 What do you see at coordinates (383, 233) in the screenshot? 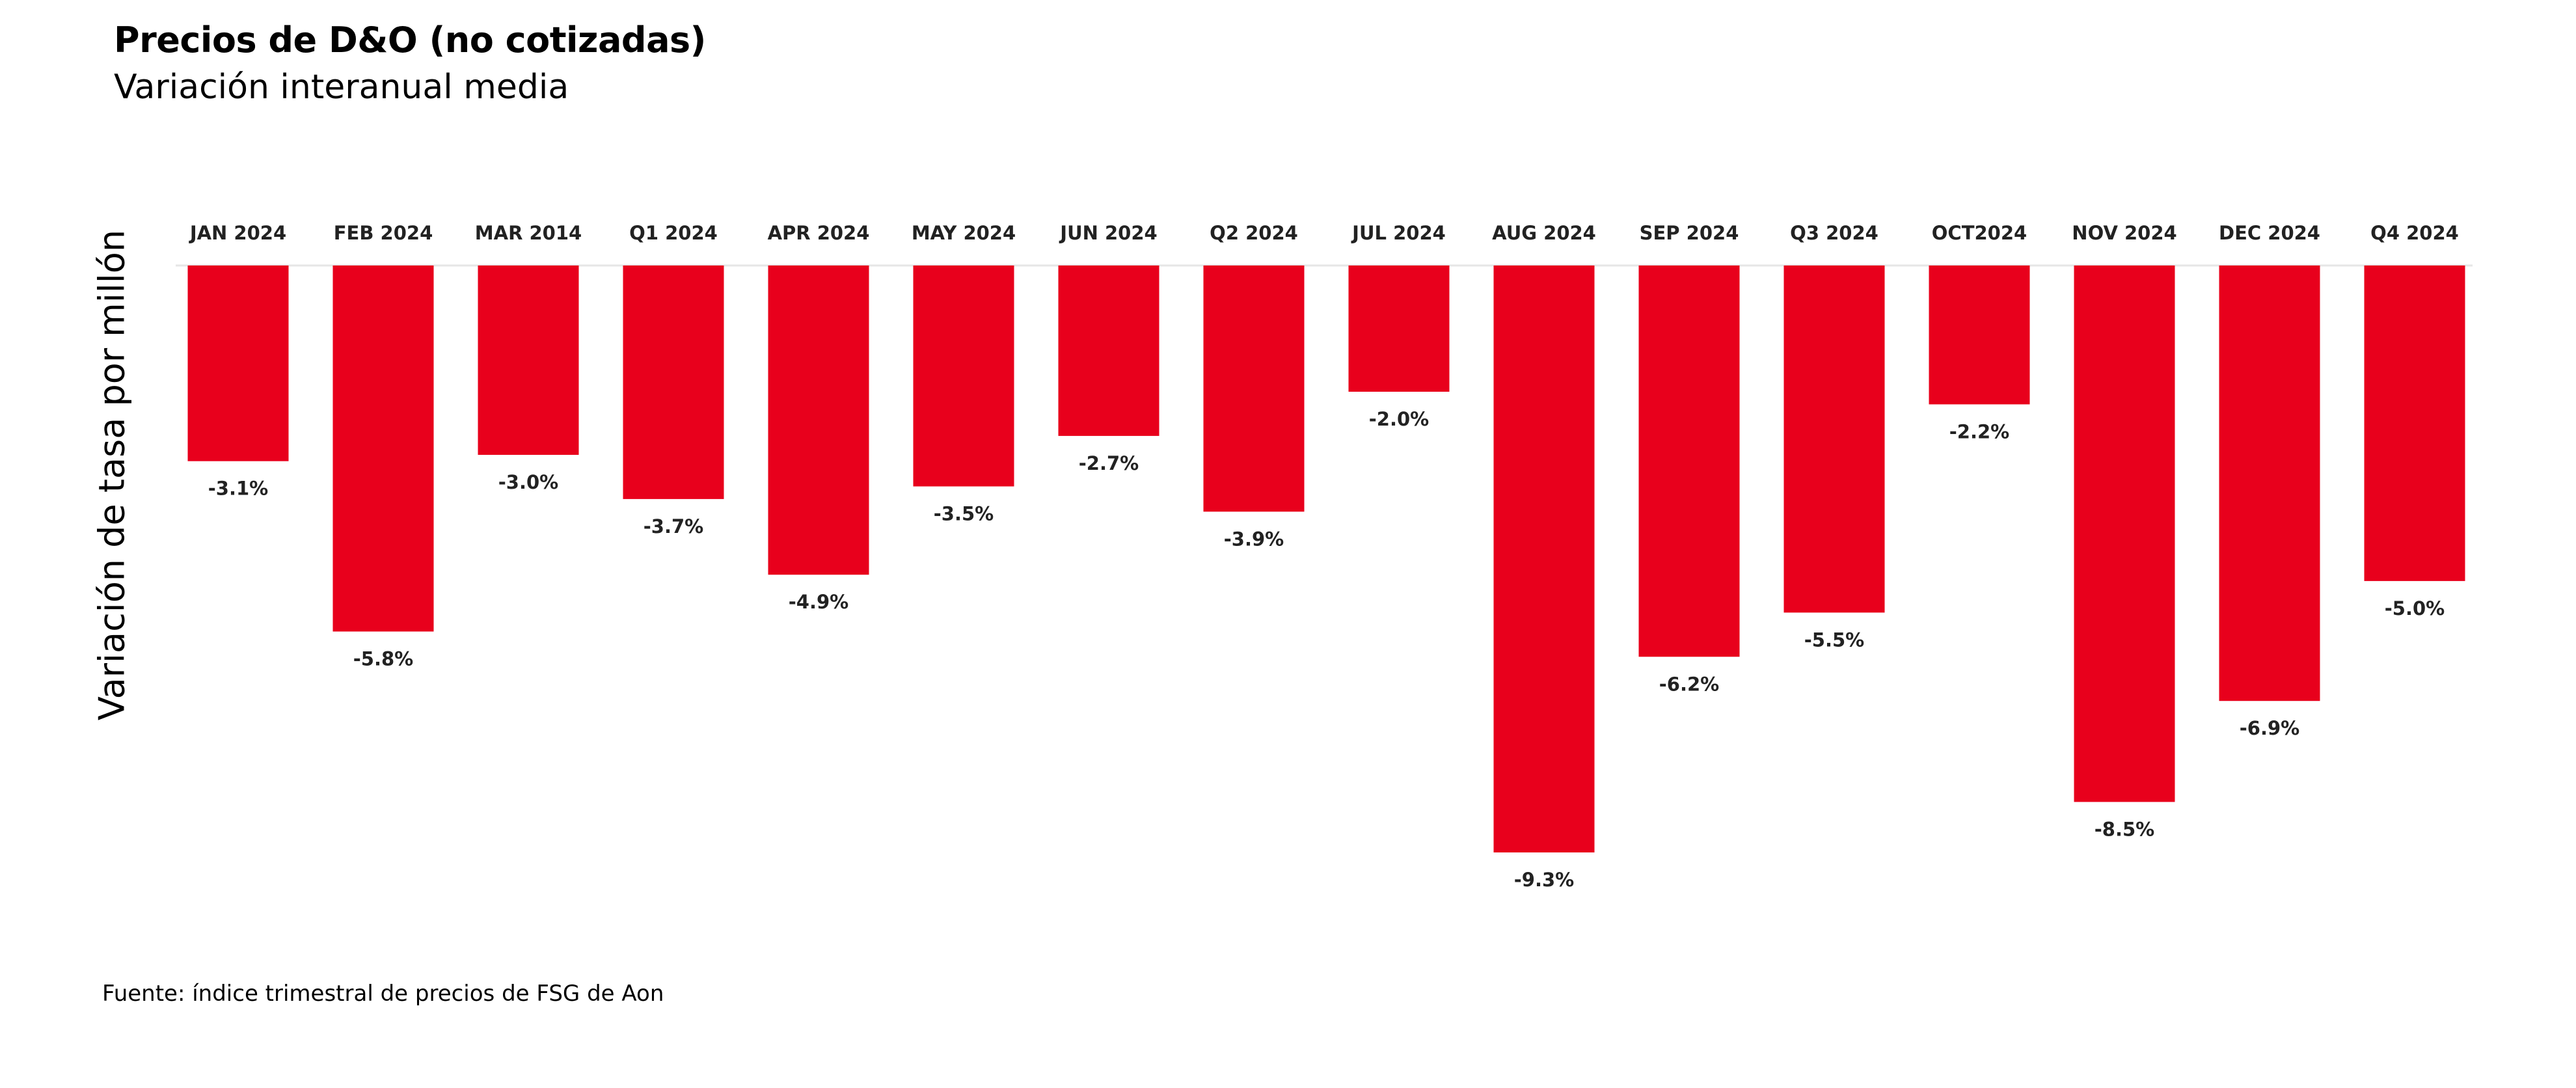
I see `category-label-1: FEB 2024` at bounding box center [383, 233].